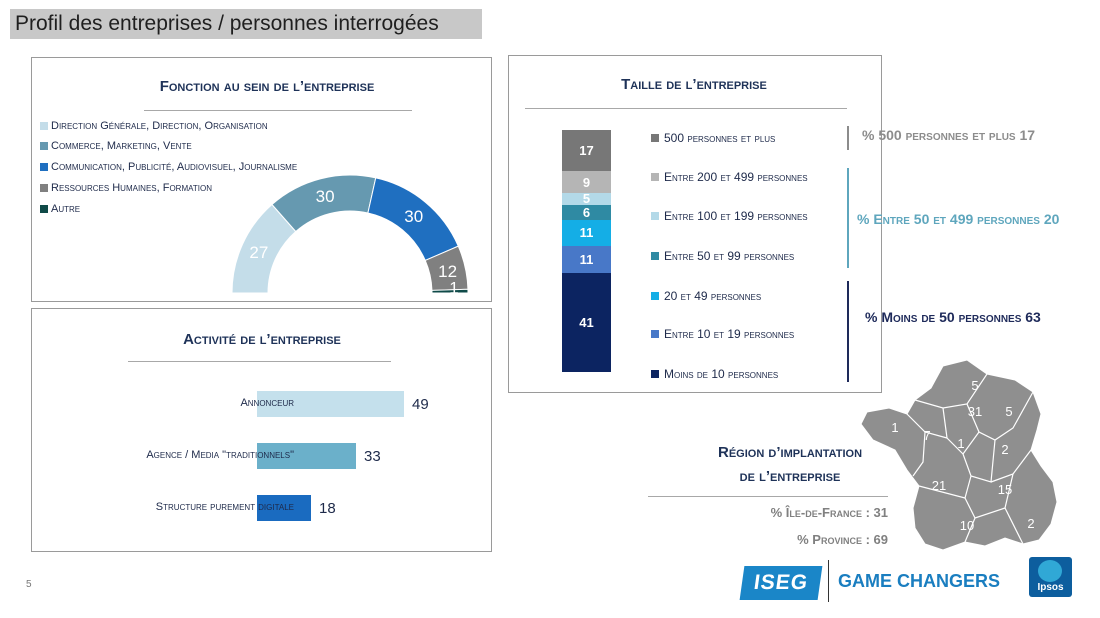 This screenshot has height=618, width=1100. I want to click on france-map-shape, so click(959, 455).